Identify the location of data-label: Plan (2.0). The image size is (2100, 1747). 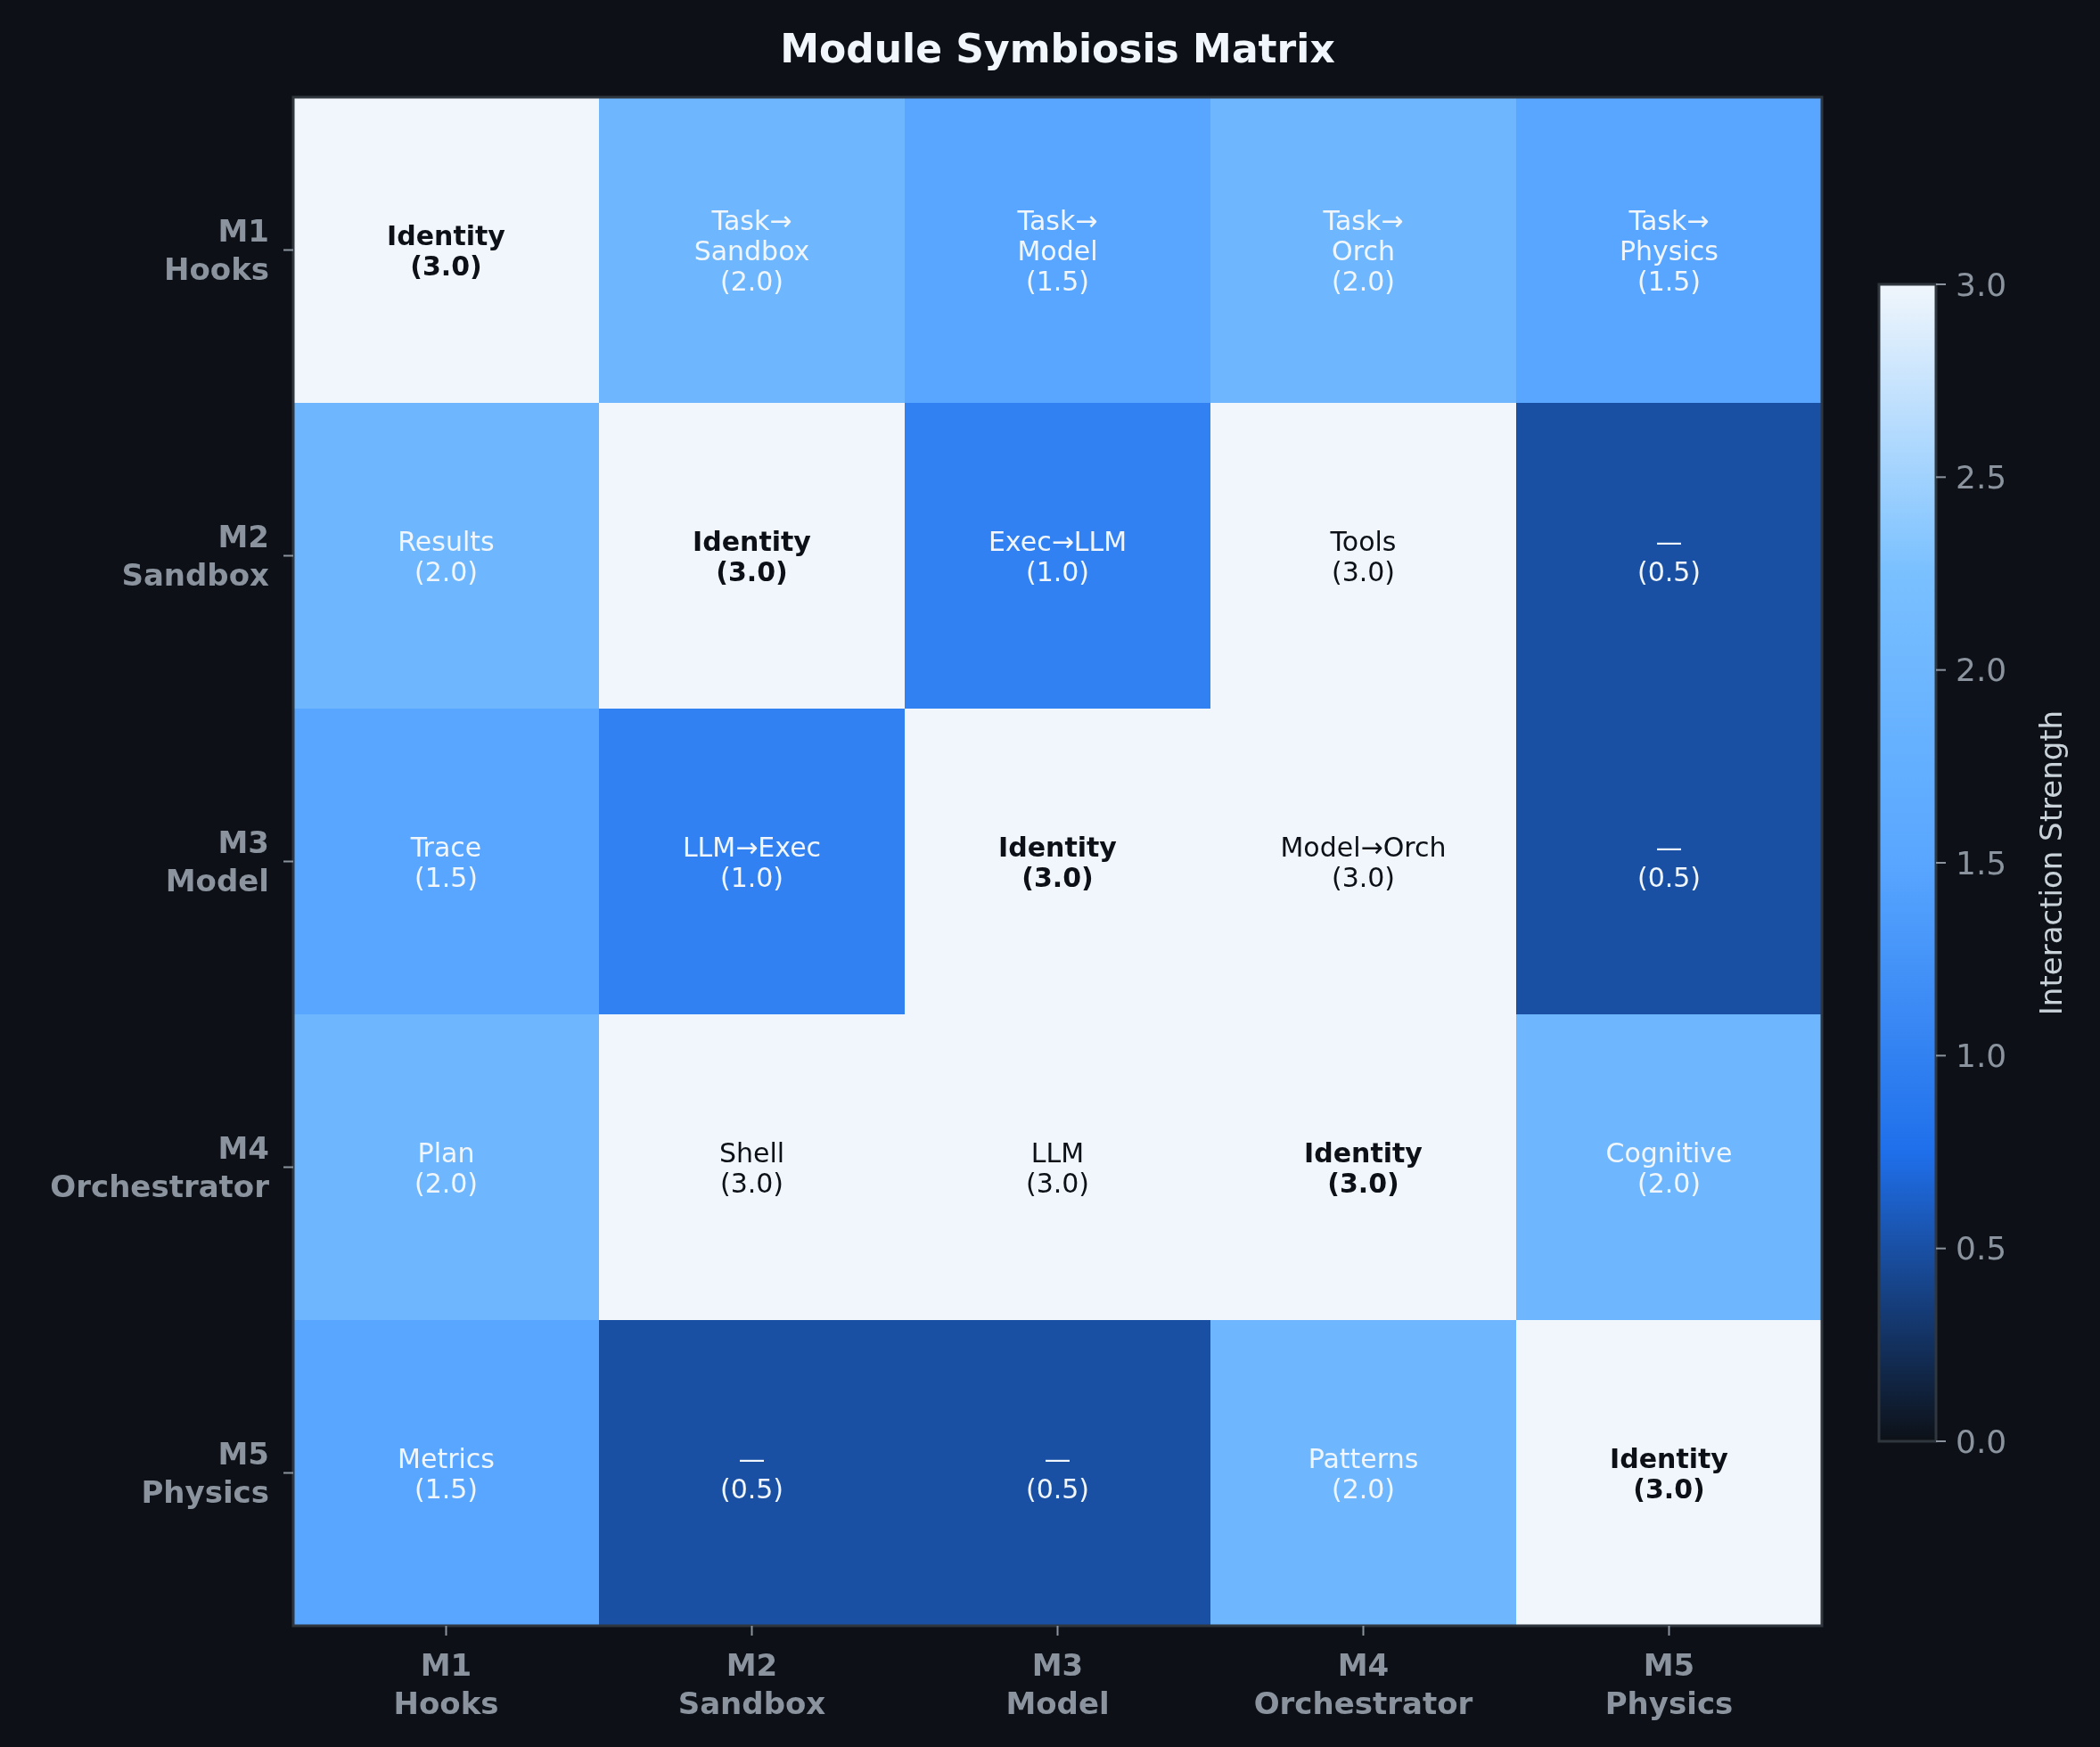
(446, 1167).